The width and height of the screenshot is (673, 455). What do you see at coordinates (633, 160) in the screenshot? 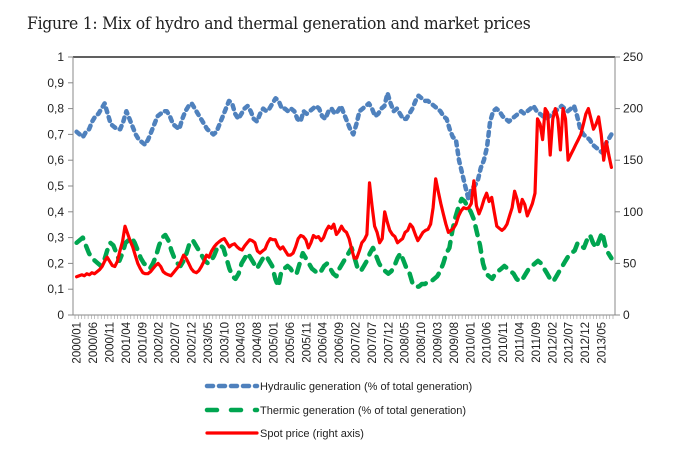
I see `right-y-tick-label: 150` at bounding box center [633, 160].